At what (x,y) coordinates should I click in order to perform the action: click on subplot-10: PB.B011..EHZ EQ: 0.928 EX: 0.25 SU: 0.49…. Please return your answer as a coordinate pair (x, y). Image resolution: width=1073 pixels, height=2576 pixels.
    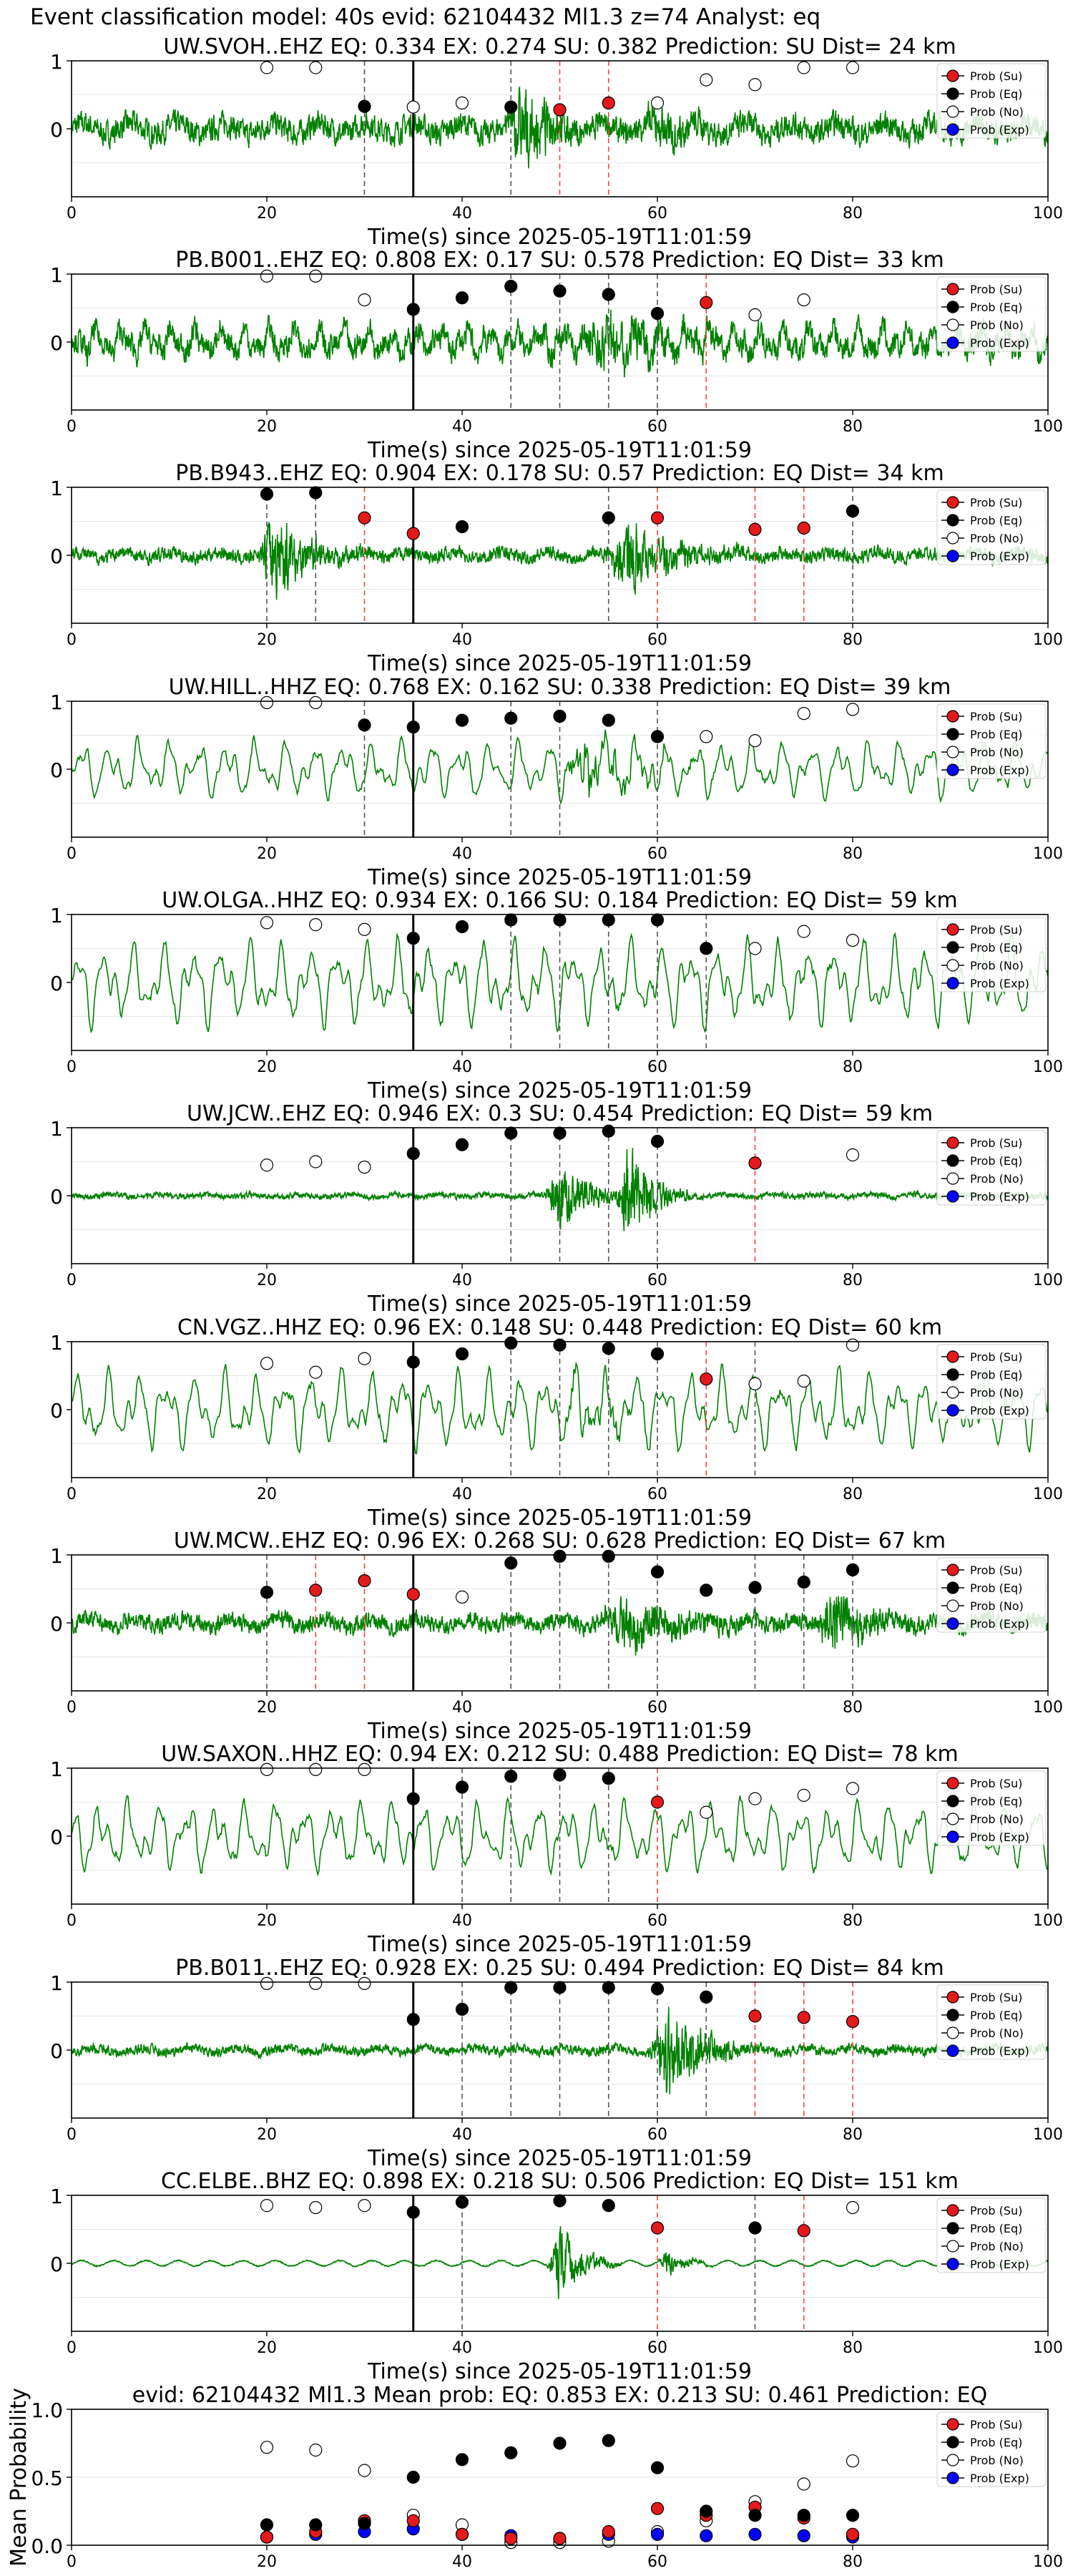
    Looking at the image, I should click on (556, 2063).